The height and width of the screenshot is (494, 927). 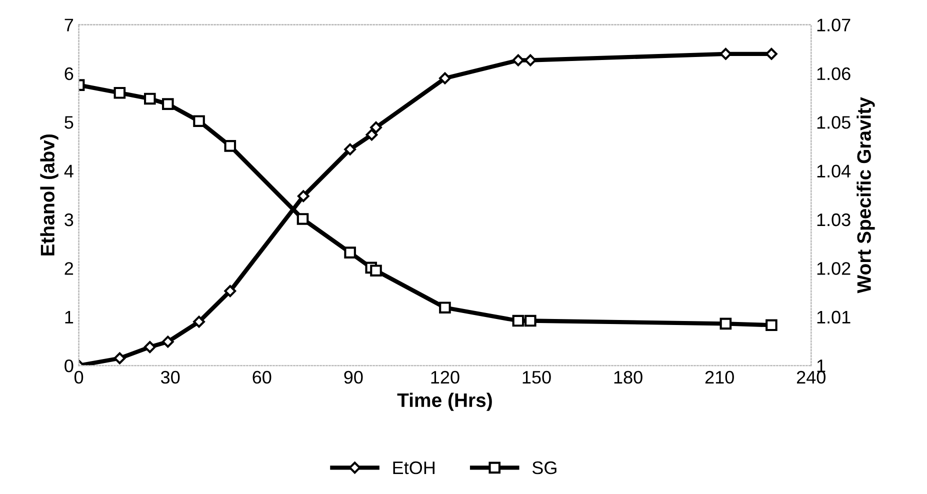 What do you see at coordinates (544, 467) in the screenshot?
I see `legend-label: SG` at bounding box center [544, 467].